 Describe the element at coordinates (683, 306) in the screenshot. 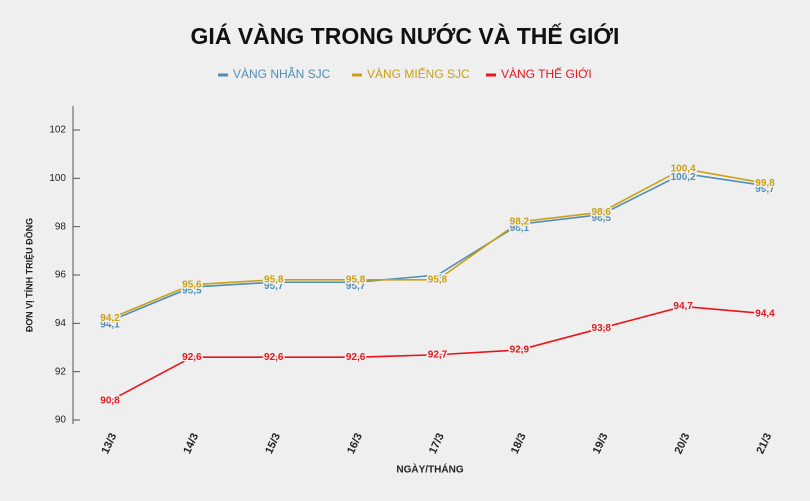

I see `data-label: 94,7` at that location.